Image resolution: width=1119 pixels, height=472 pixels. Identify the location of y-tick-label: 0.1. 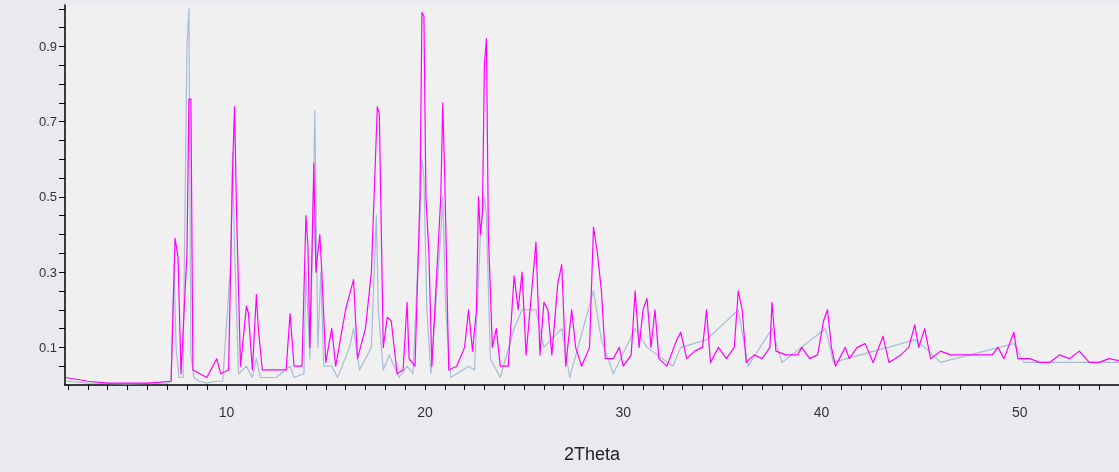
(47, 347).